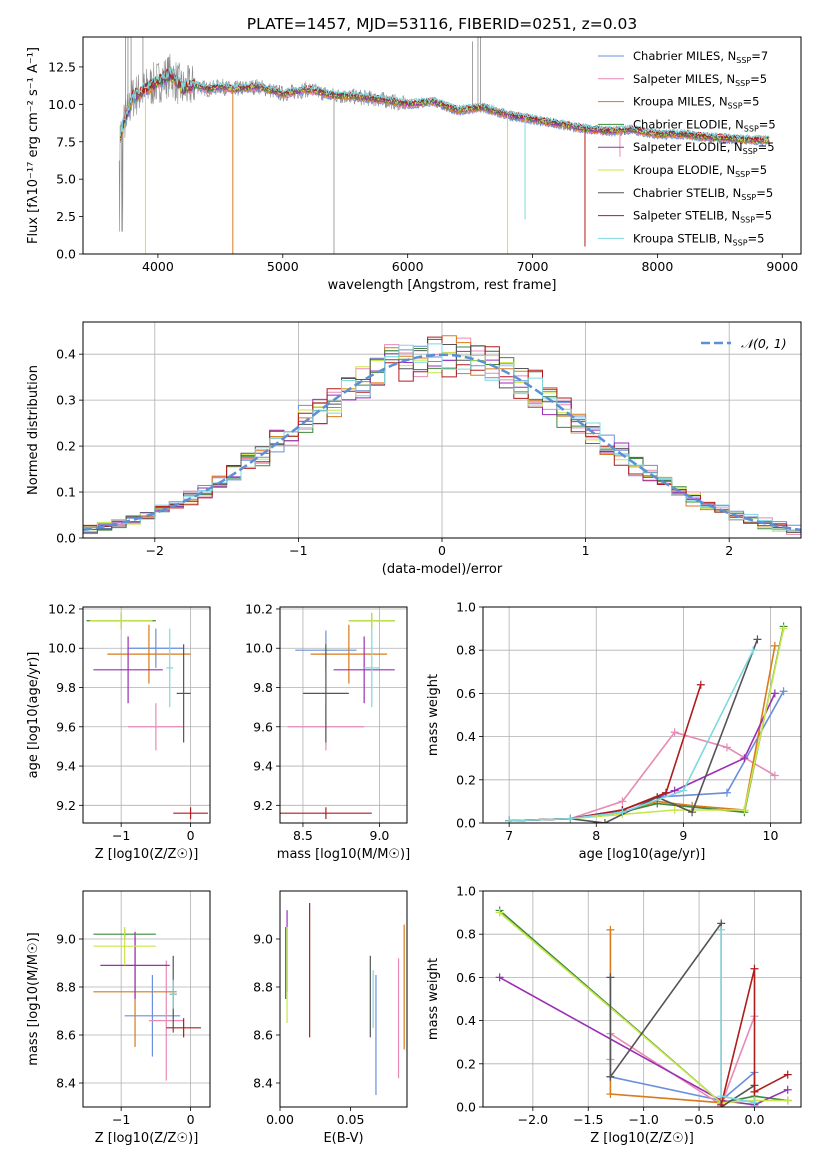 Image resolution: width=819 pixels, height=1170 pixels. Describe the element at coordinates (466, 779) in the screenshot. I see `y-tick-label: 0.2` at that location.